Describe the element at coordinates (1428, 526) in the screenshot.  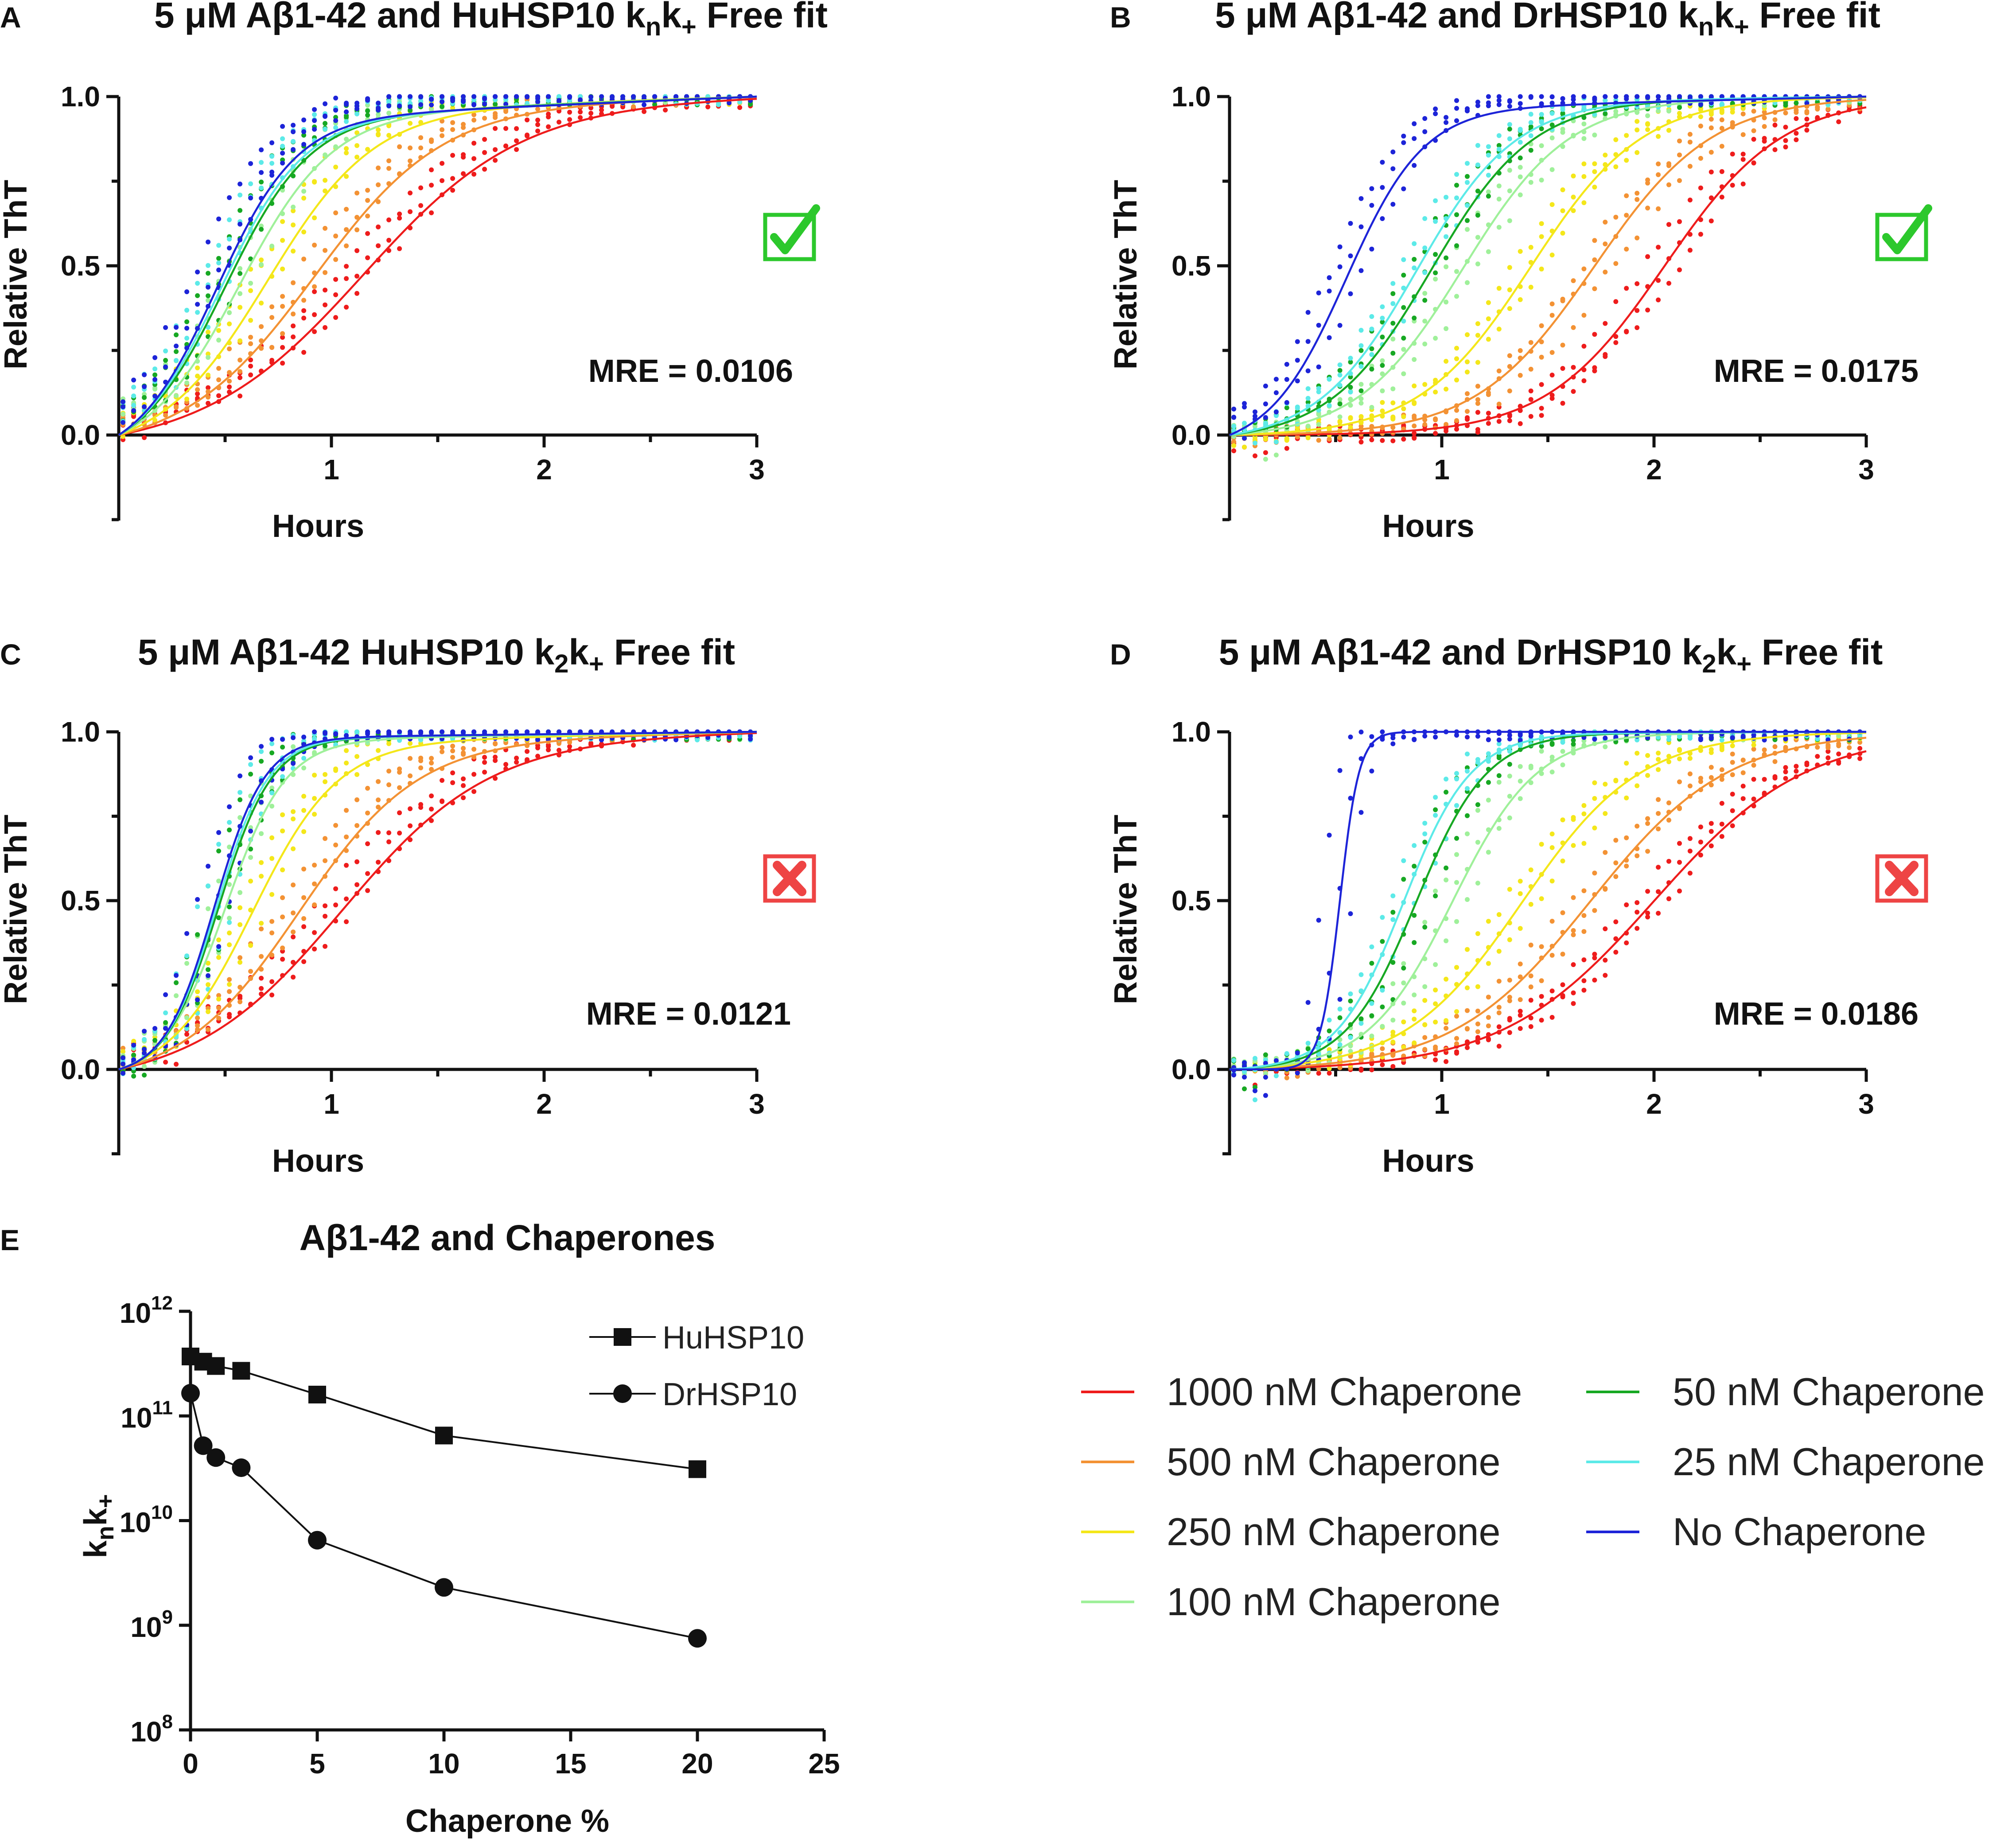
I see `x-axis-label: Hours` at that location.